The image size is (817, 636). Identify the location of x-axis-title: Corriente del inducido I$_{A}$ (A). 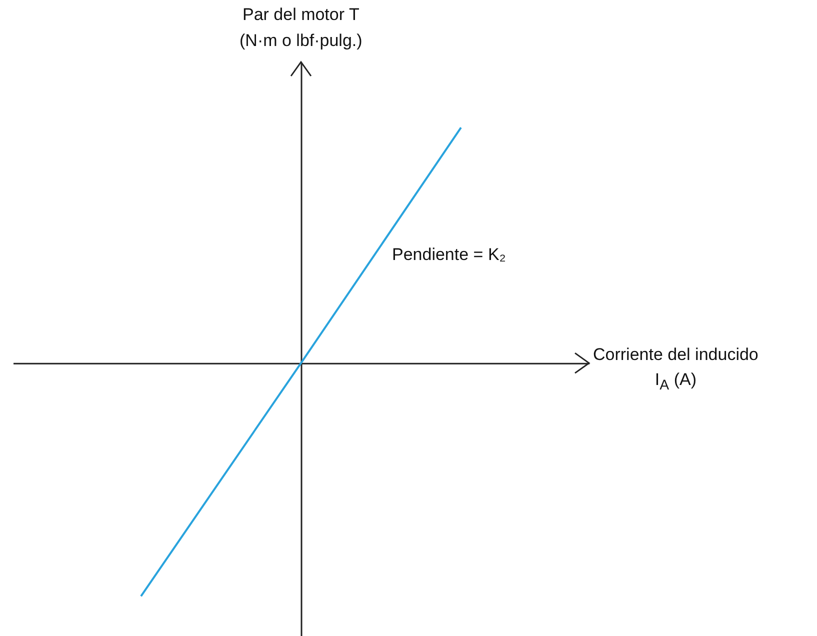
(675, 370).